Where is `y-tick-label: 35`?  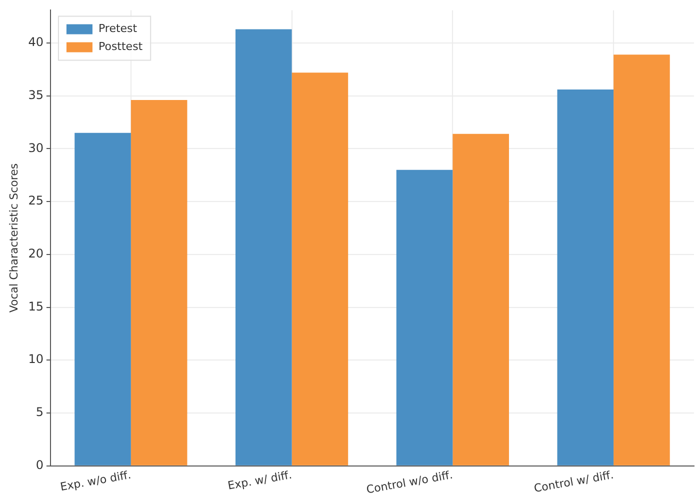
y-tick-label: 35 is located at coordinates (36, 95).